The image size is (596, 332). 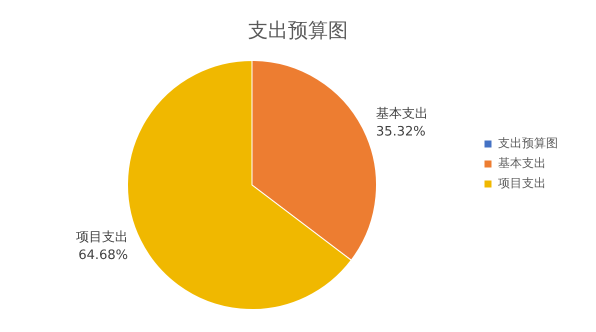 I want to click on legend-label: 支出预算图, so click(x=528, y=143).